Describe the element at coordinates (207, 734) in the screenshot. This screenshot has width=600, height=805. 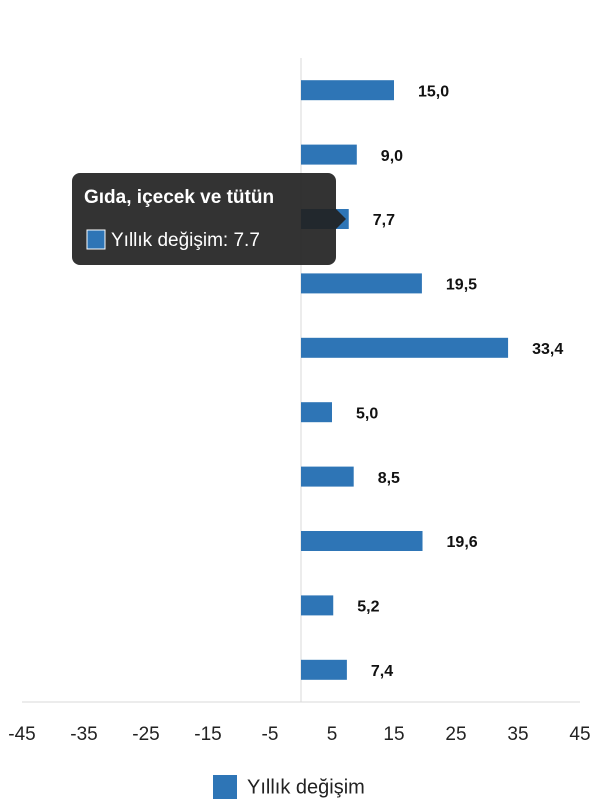
I see `x-tick-label: -15` at that location.